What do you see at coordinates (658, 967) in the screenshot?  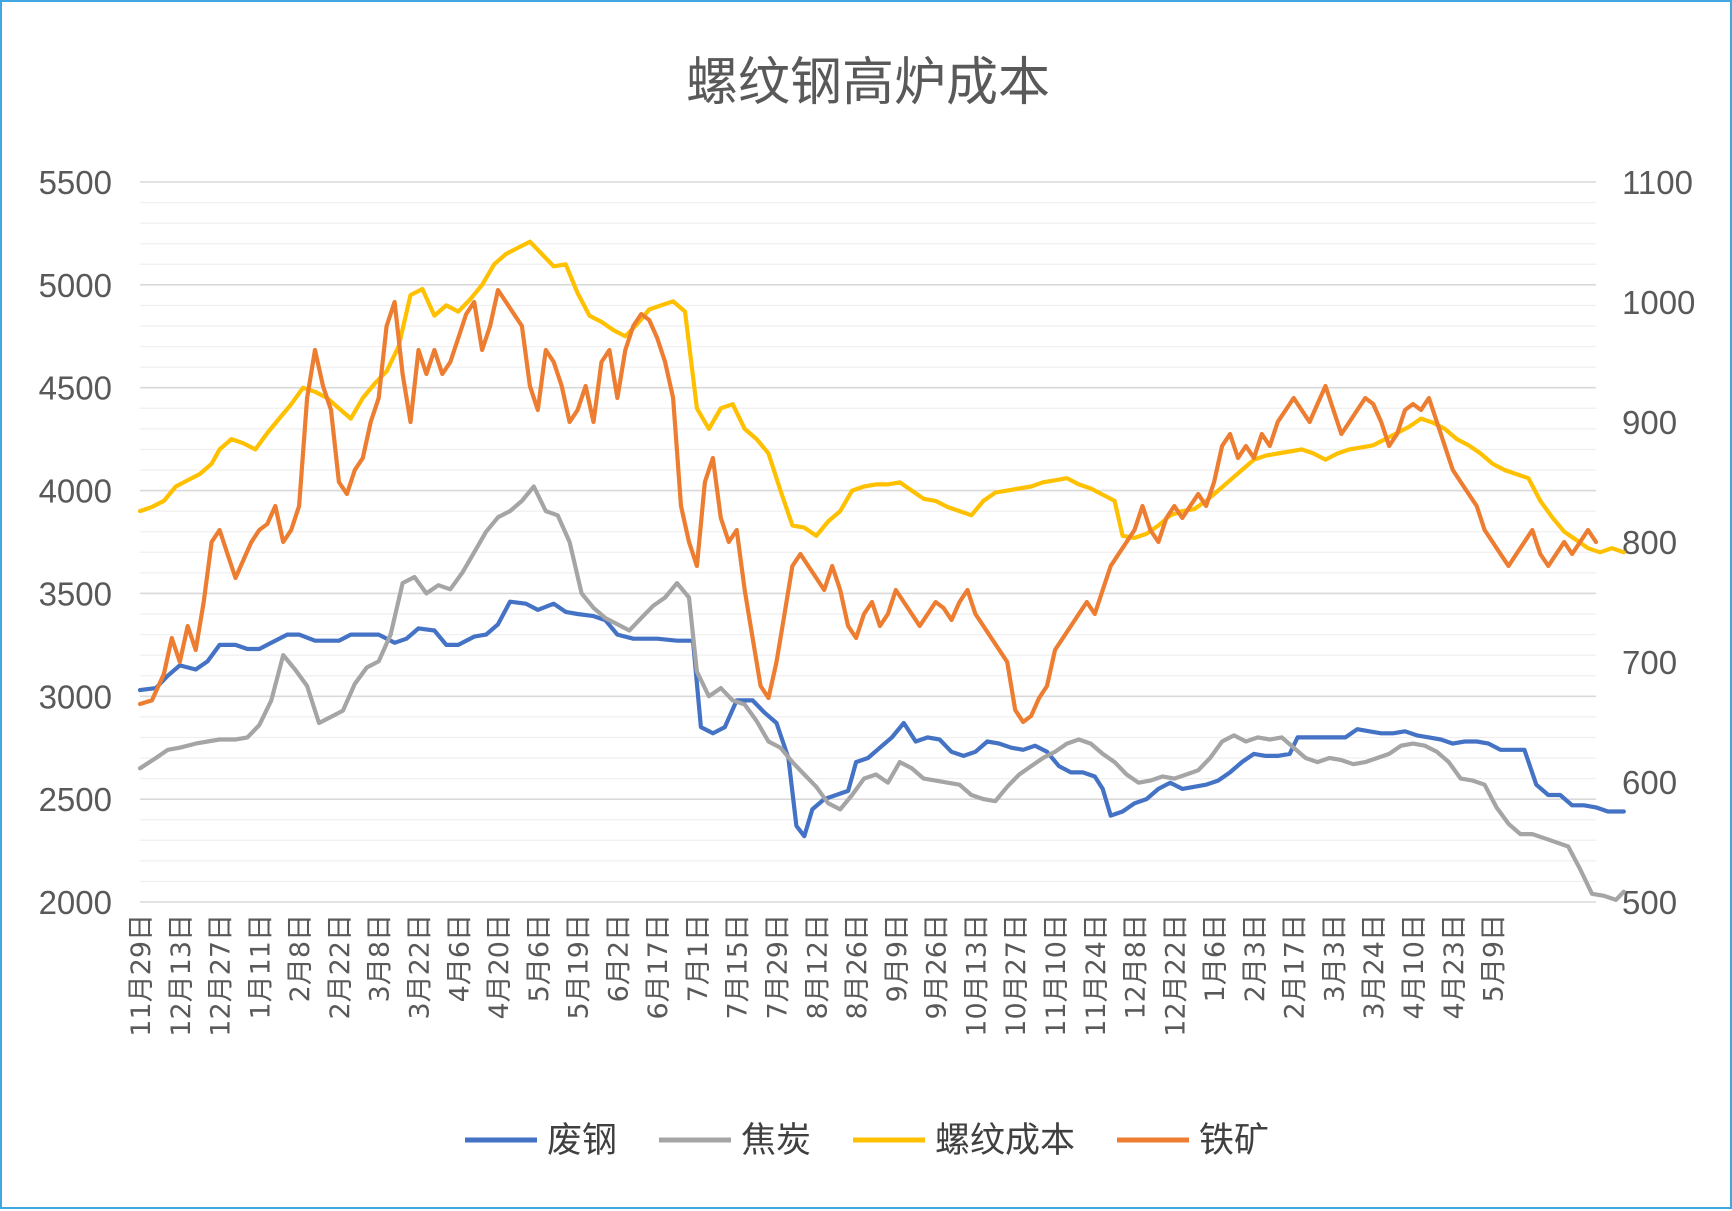 I see `x-tick-label: 6月17日` at bounding box center [658, 967].